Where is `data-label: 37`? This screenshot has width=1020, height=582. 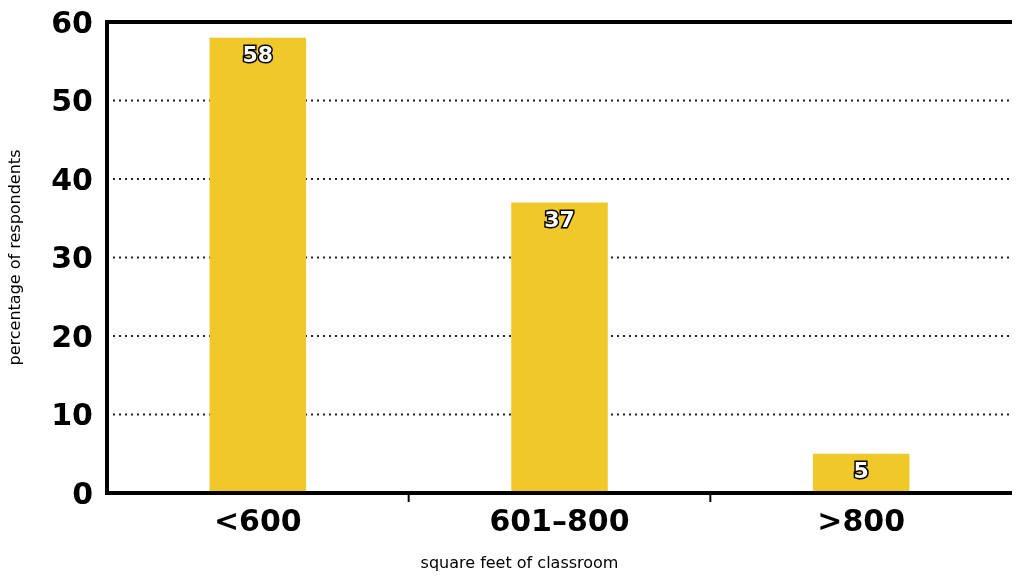 data-label: 37 is located at coordinates (559, 219).